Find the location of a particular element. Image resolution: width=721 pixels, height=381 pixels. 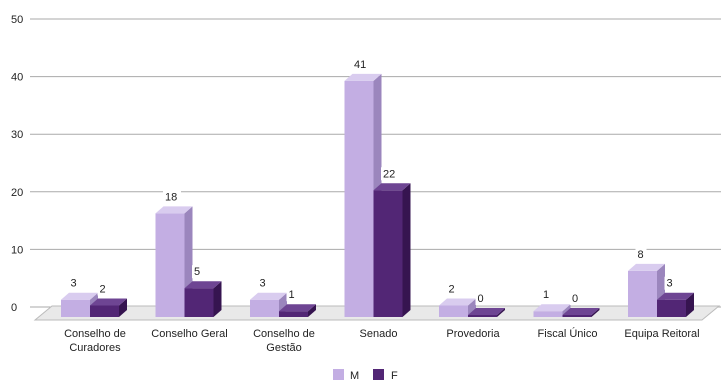

legend-swatch-m is located at coordinates (338, 374).